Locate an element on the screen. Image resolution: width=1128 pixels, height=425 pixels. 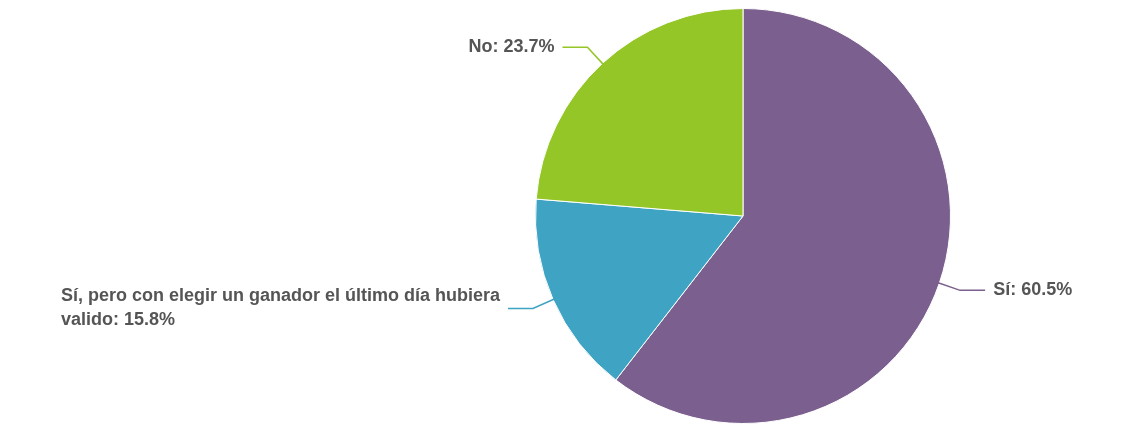
slice-label: Sí, pero con elegir un ganador el último día hubiera valido: 15.8% is located at coordinates (280, 307).